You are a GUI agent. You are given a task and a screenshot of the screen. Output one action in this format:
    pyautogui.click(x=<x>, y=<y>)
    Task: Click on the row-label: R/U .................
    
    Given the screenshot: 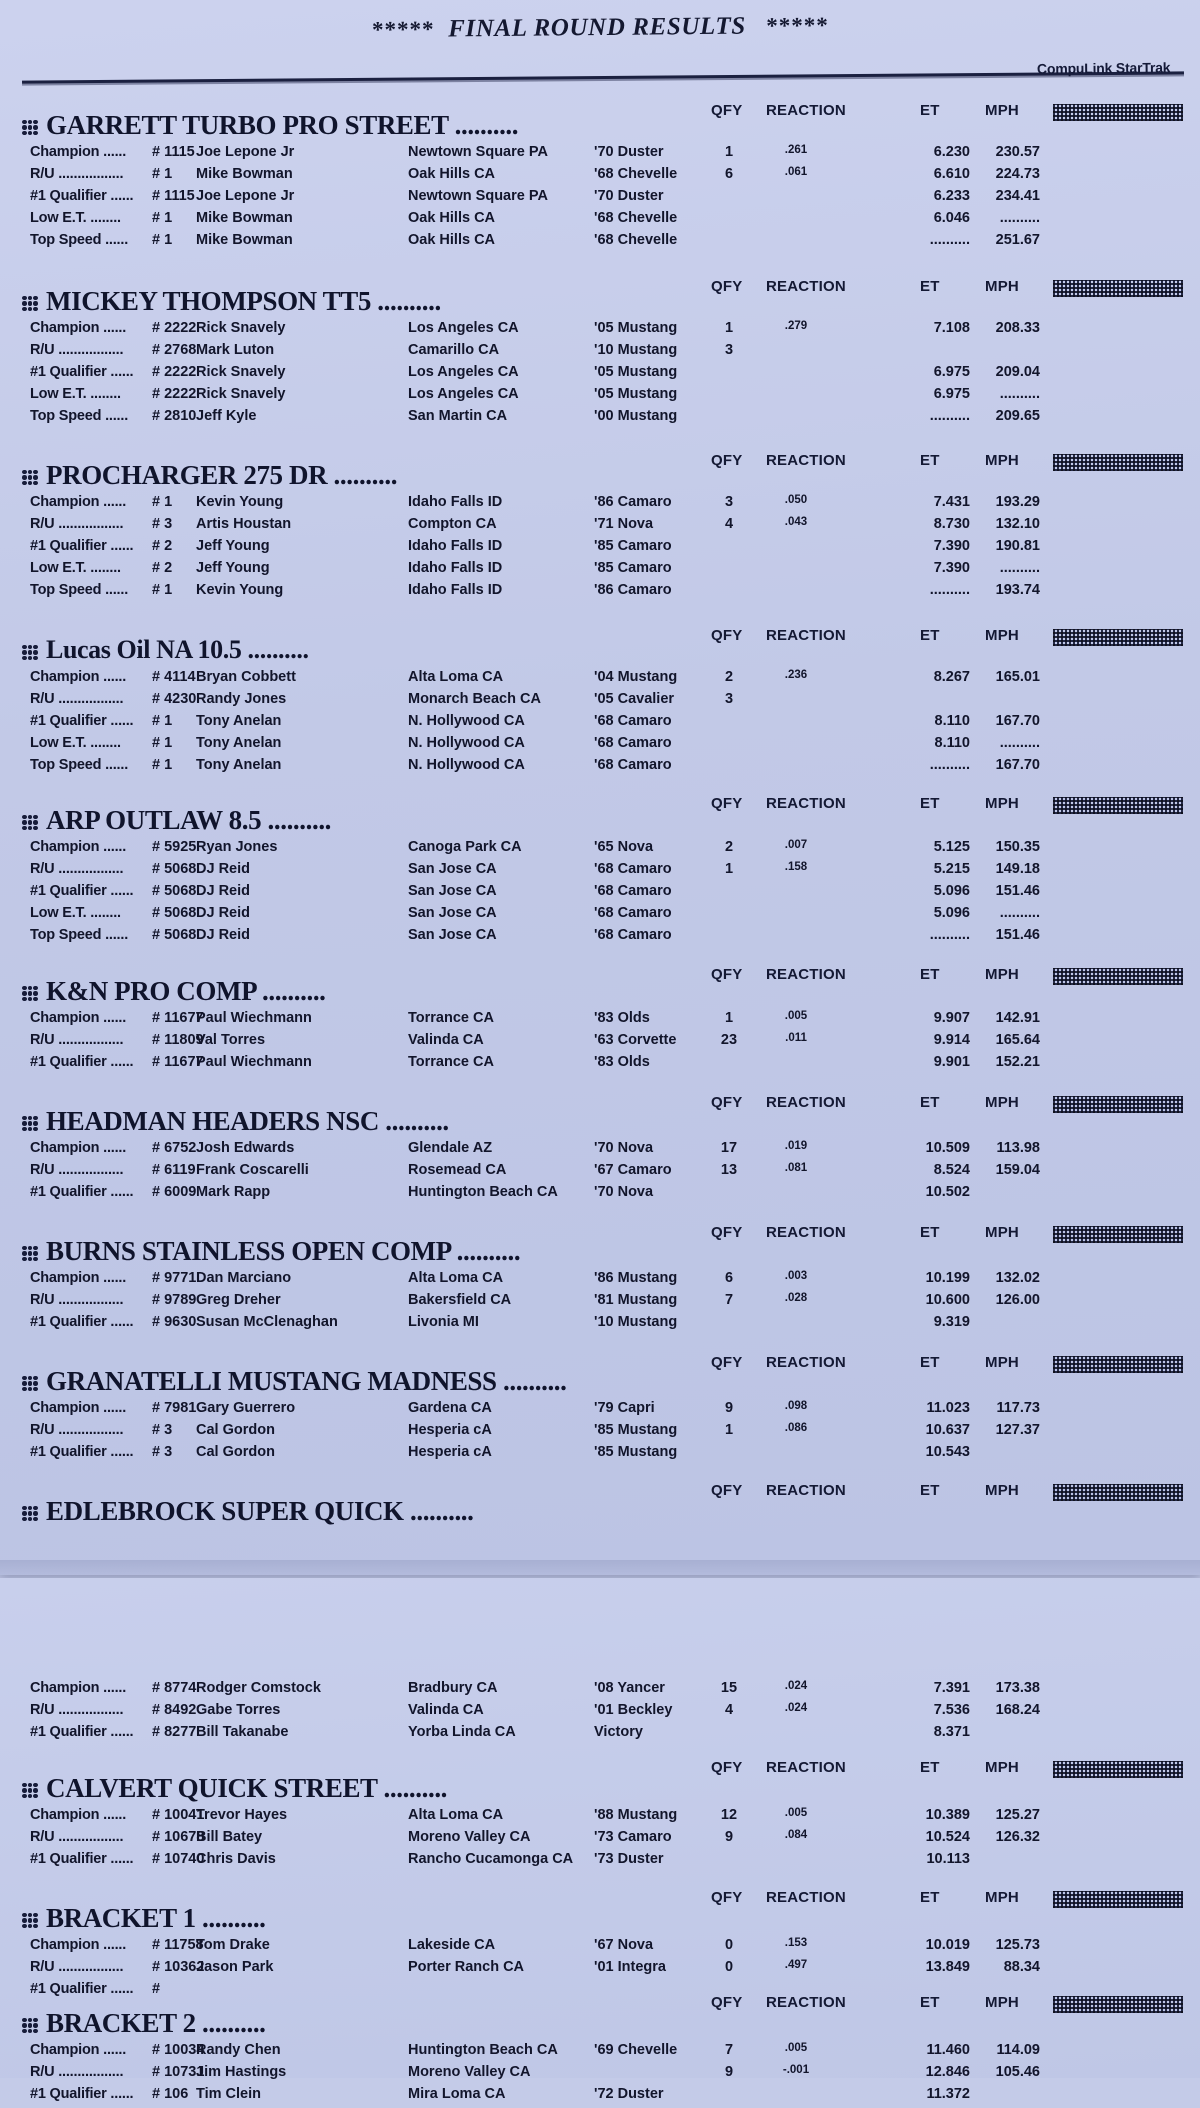 What is the action you would take?
    pyautogui.click(x=77, y=2072)
    